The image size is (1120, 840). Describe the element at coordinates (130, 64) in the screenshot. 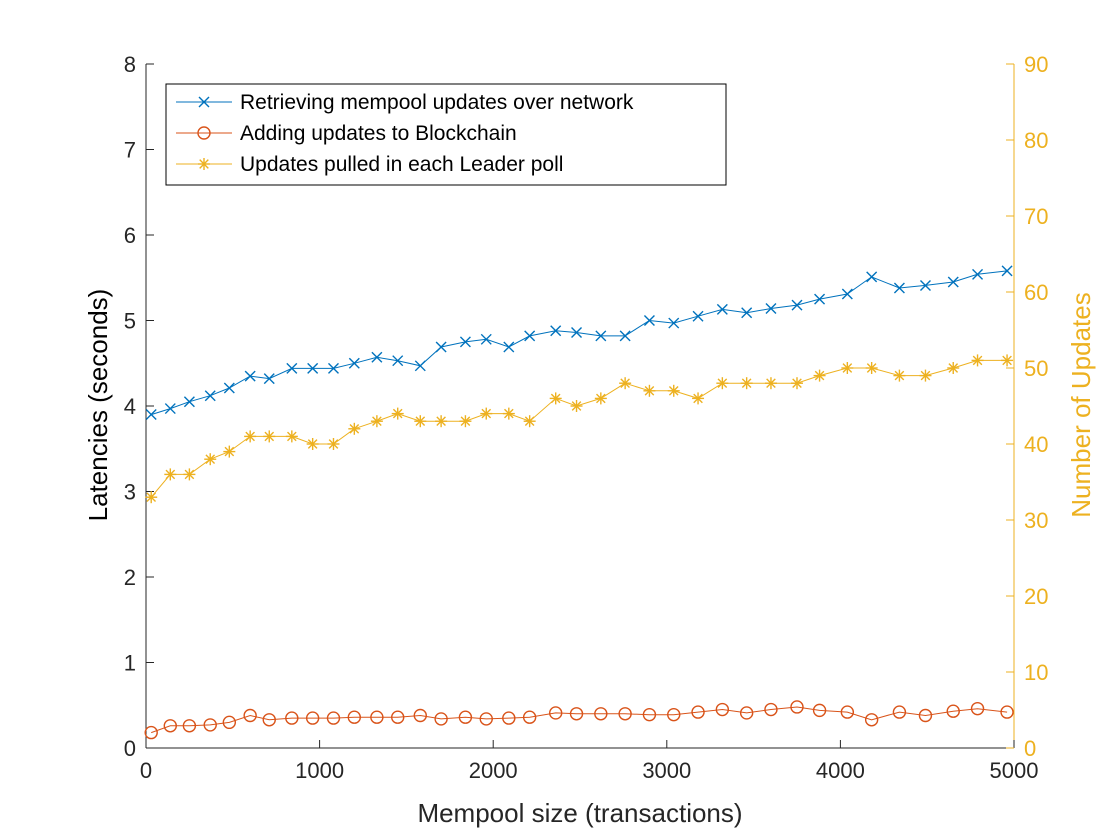

I see `y-tick-label: 8` at that location.